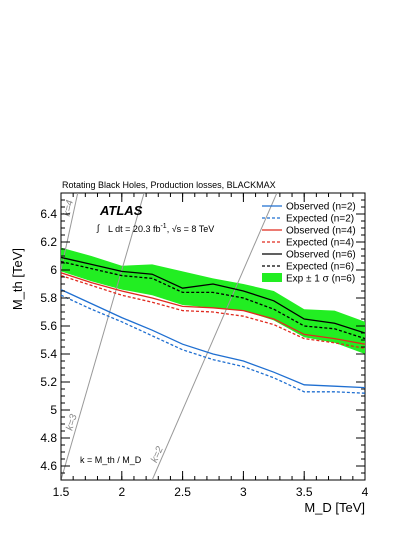 This screenshot has width=415, height=537. What do you see at coordinates (48, 354) in the screenshot?
I see `y-tick-label: 5.4` at bounding box center [48, 354].